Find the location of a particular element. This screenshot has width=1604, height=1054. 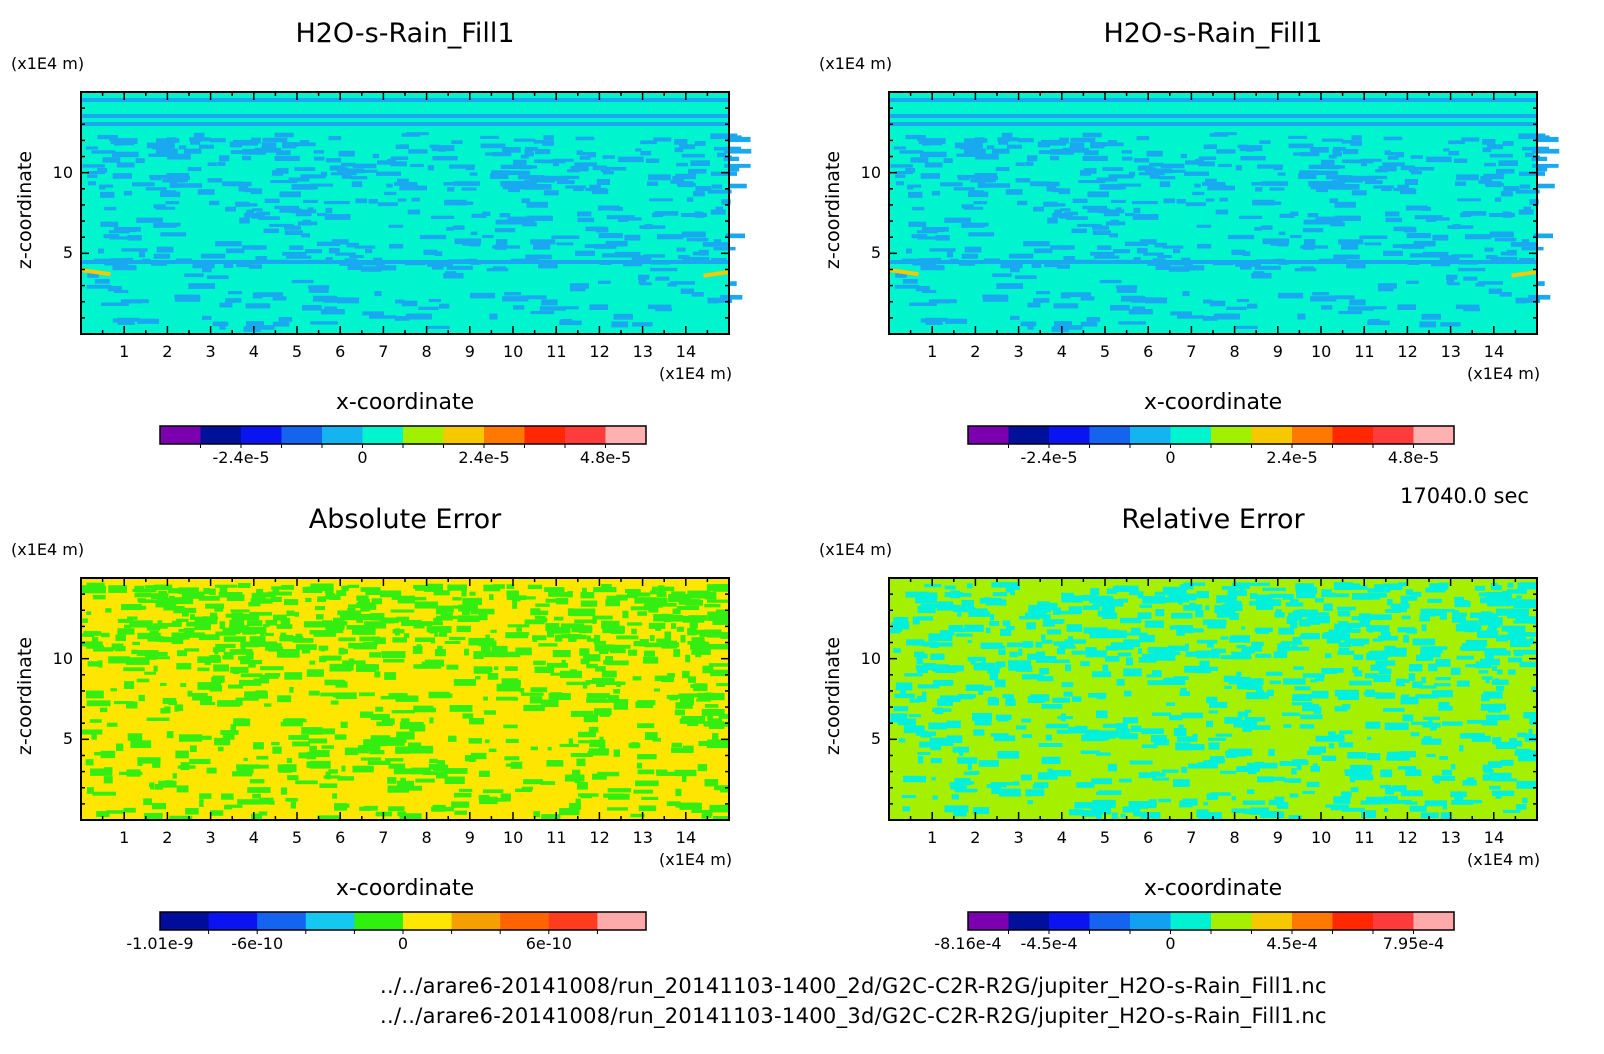

x-tick-label: 4 is located at coordinates (1061, 351).